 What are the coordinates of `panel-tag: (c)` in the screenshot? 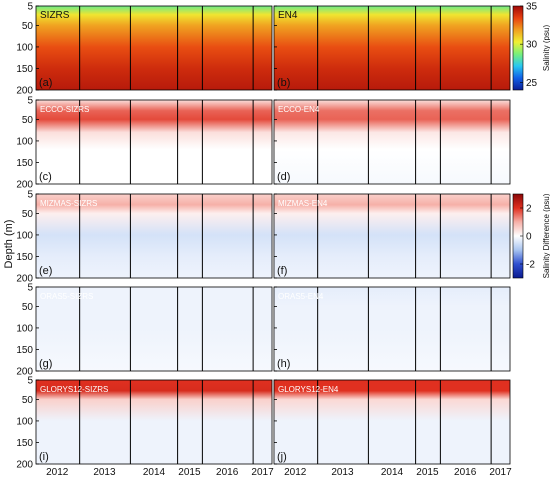 It's located at (45, 177).